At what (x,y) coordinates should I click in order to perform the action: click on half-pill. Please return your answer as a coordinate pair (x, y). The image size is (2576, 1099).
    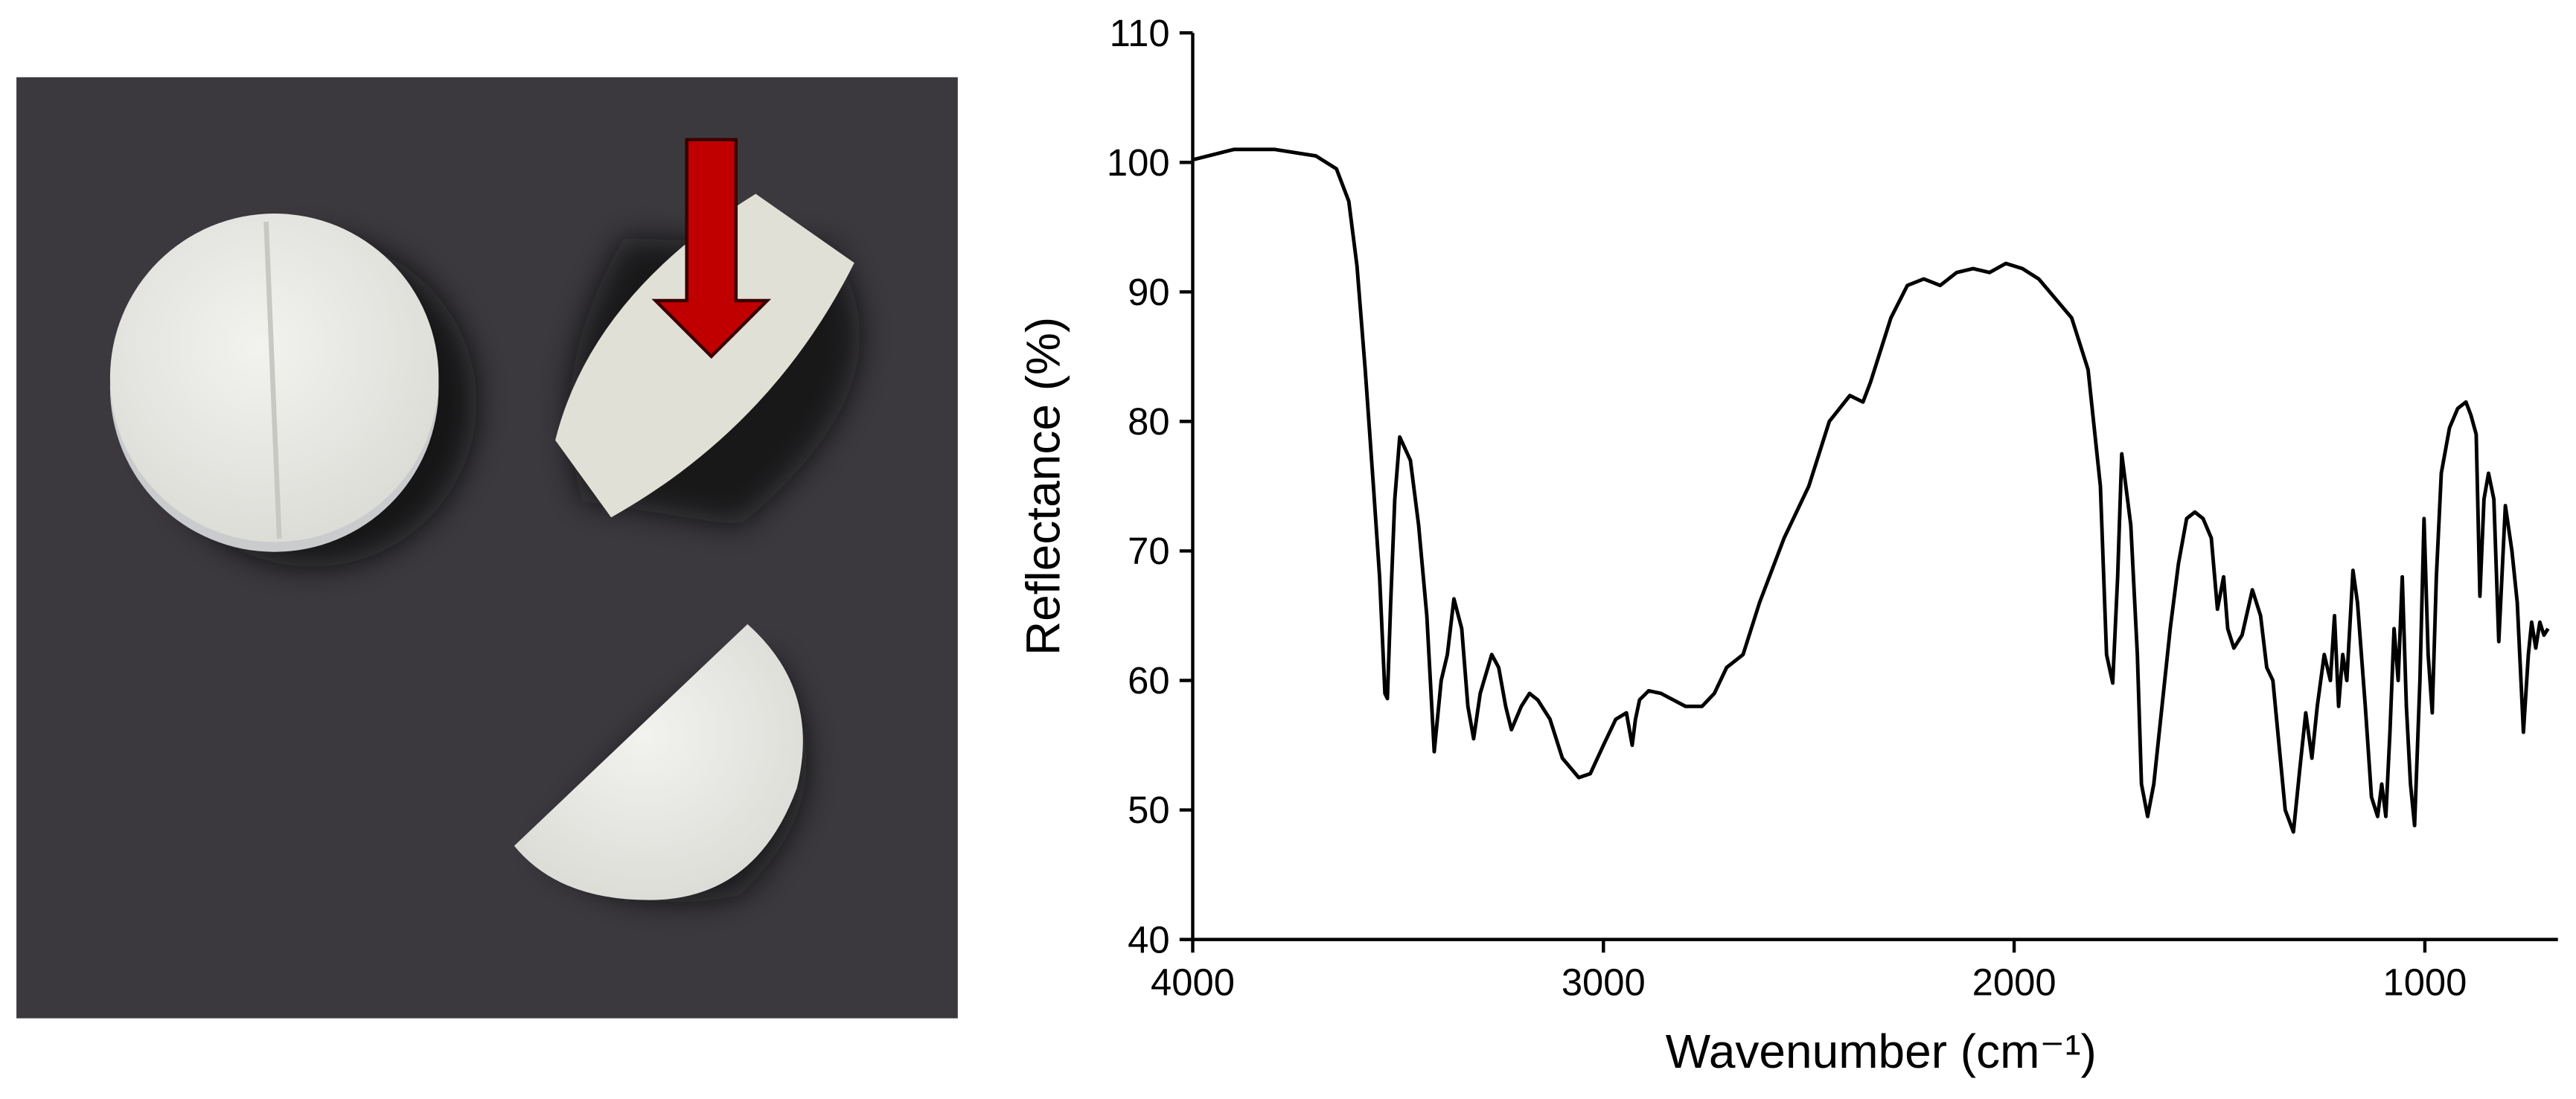
    Looking at the image, I should click on (658, 762).